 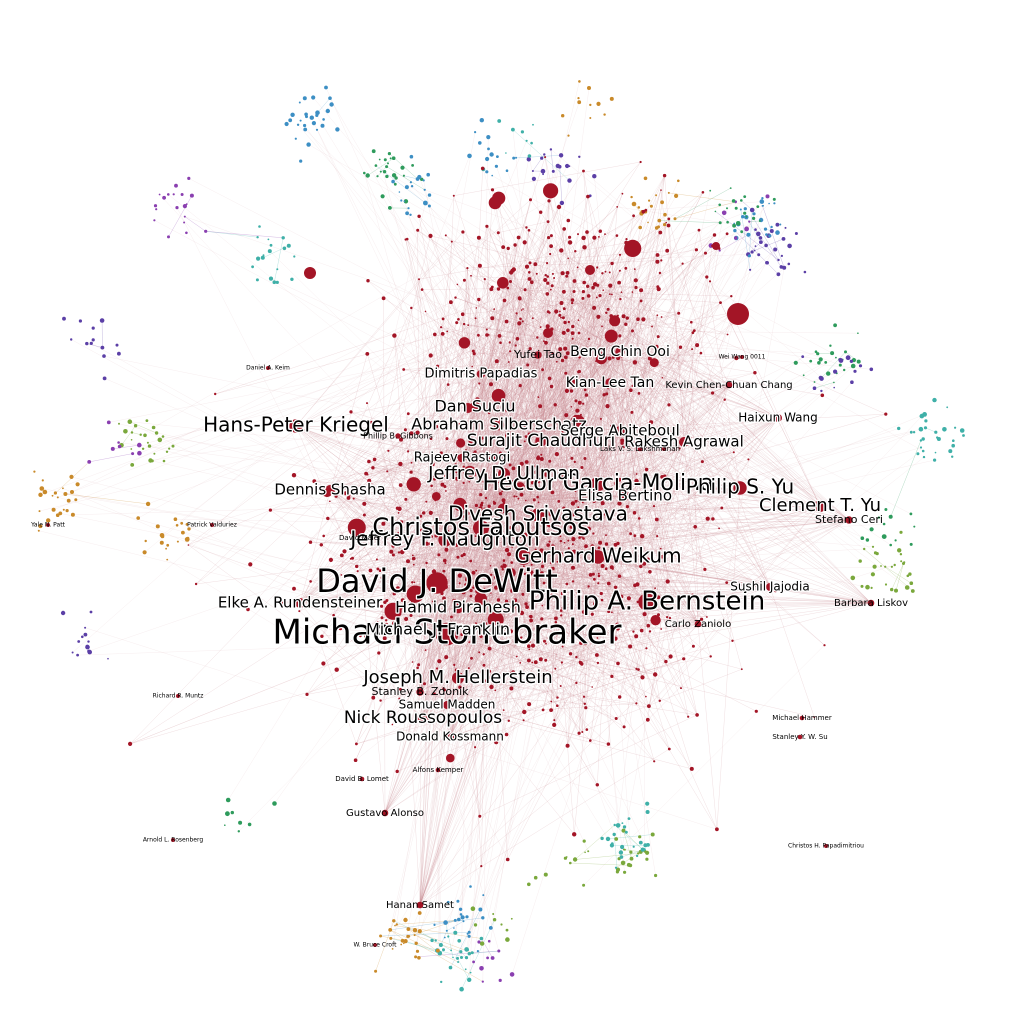 What do you see at coordinates (268, 368) in the screenshot?
I see `daniel-a-keim-label: Daniel A. Keim` at bounding box center [268, 368].